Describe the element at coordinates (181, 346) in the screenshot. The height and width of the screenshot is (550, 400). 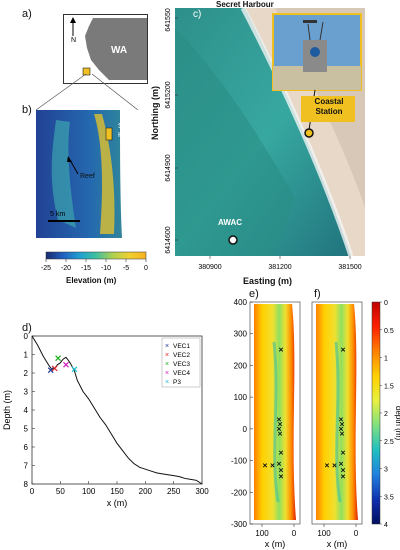
I see `legend-label: VEC1` at that location.